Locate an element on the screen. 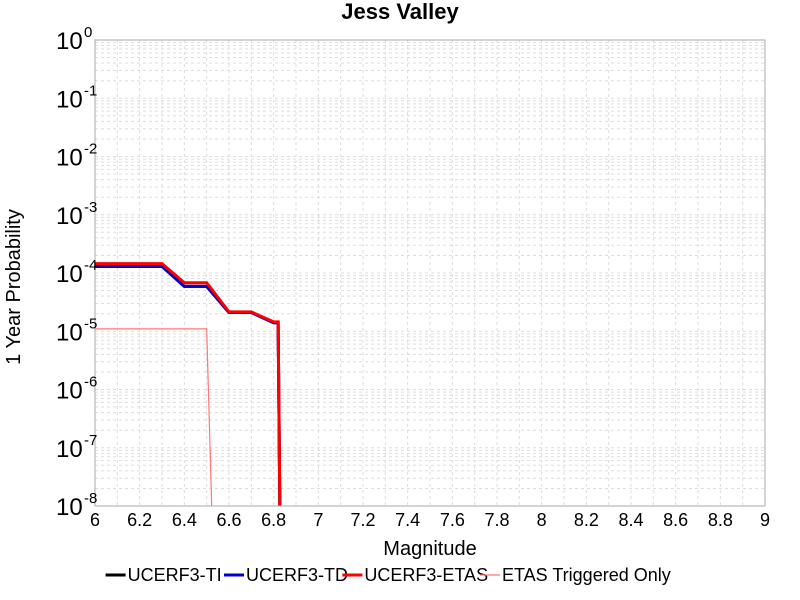  x-tick-label: 6.6 is located at coordinates (228, 520).